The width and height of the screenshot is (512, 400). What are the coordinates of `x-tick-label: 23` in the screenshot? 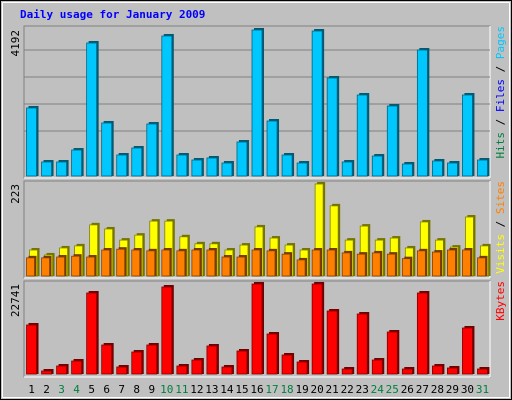 It's located at (362, 389).